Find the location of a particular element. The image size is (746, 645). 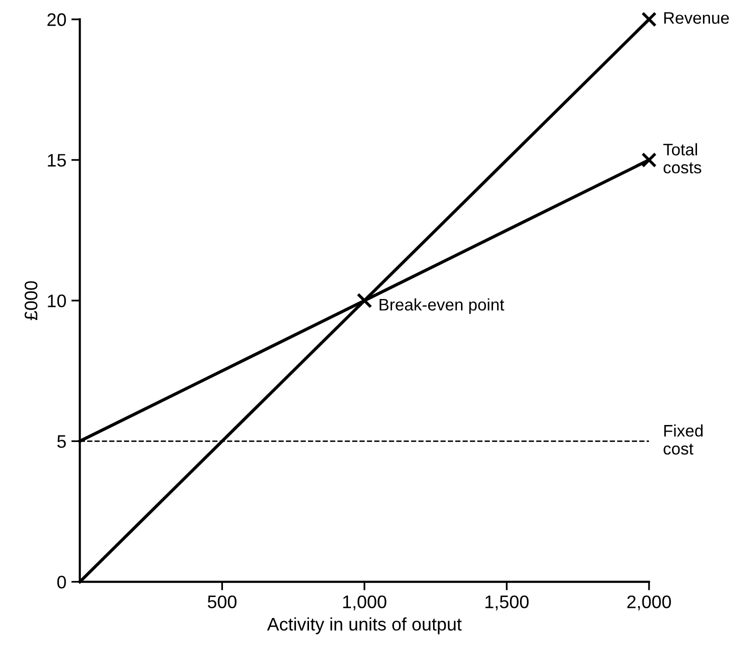

y-tick-label: 10 is located at coordinates (57, 301).